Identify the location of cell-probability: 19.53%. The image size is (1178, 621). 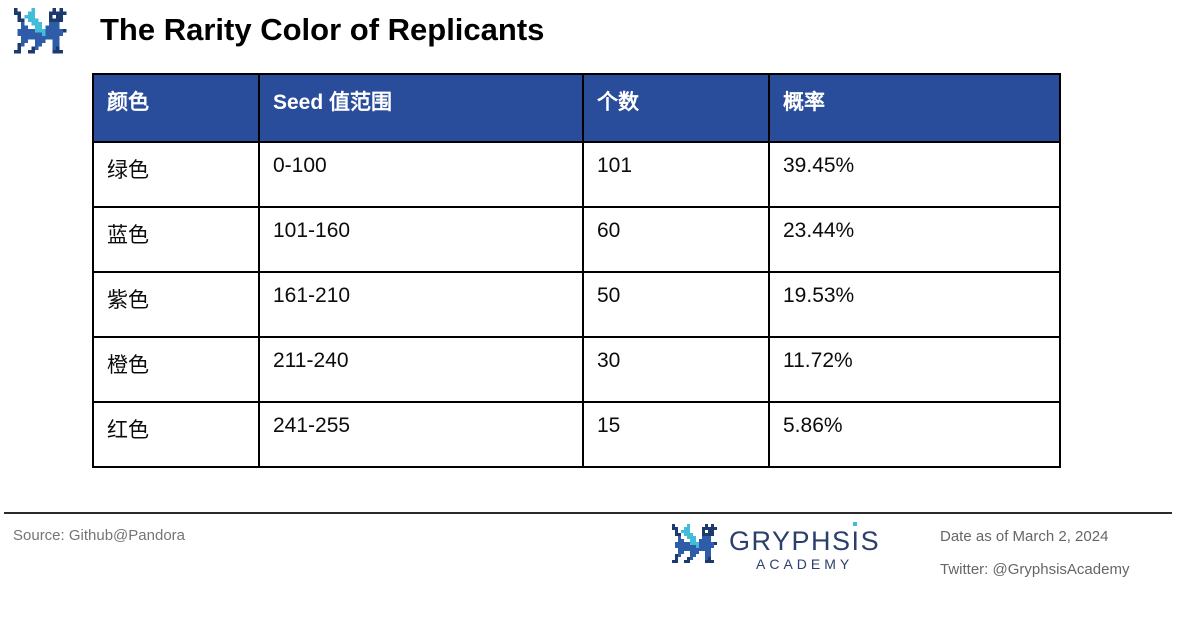
(914, 304).